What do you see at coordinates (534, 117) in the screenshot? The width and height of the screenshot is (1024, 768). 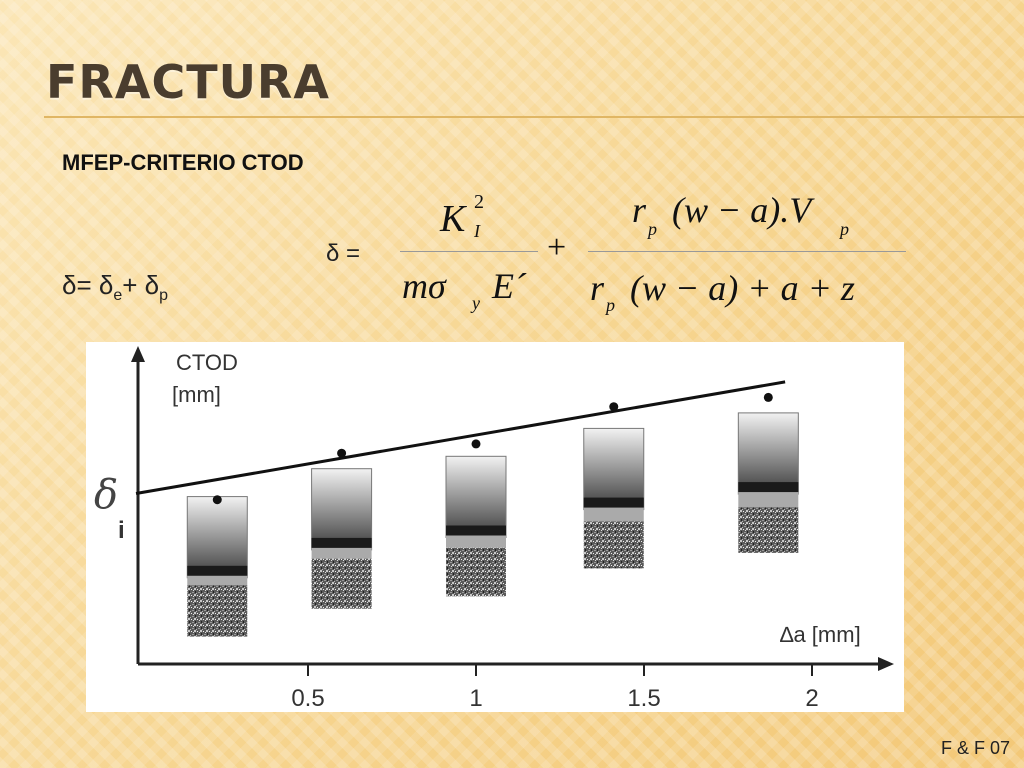 I see `title-divider` at bounding box center [534, 117].